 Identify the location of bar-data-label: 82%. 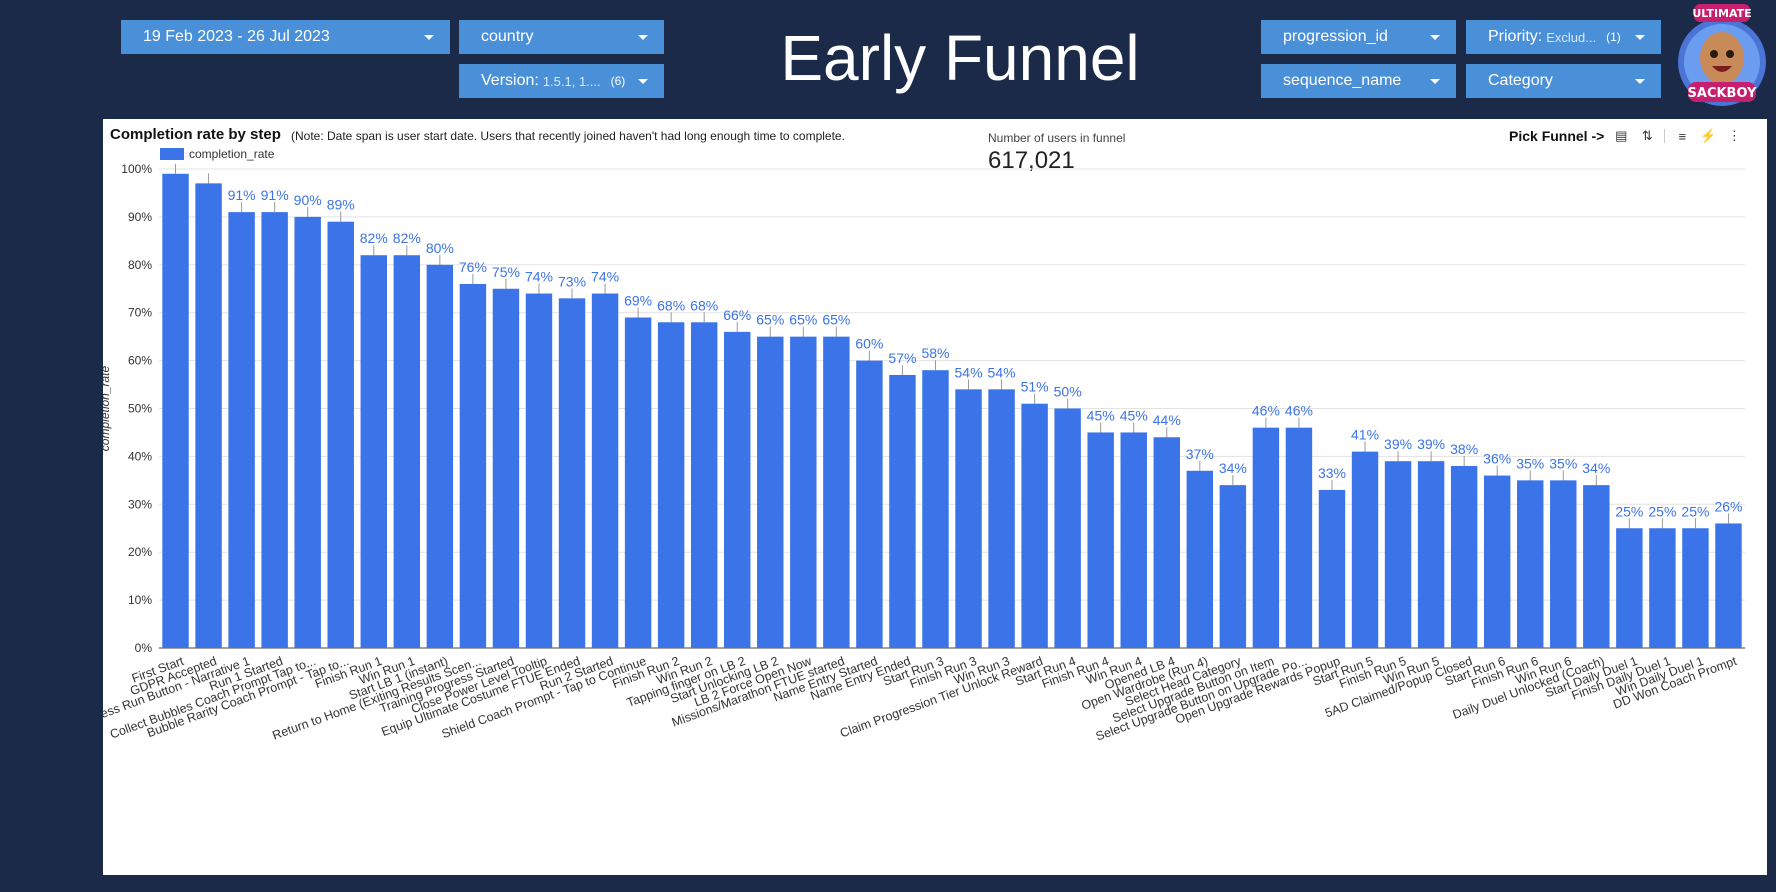
(407, 238).